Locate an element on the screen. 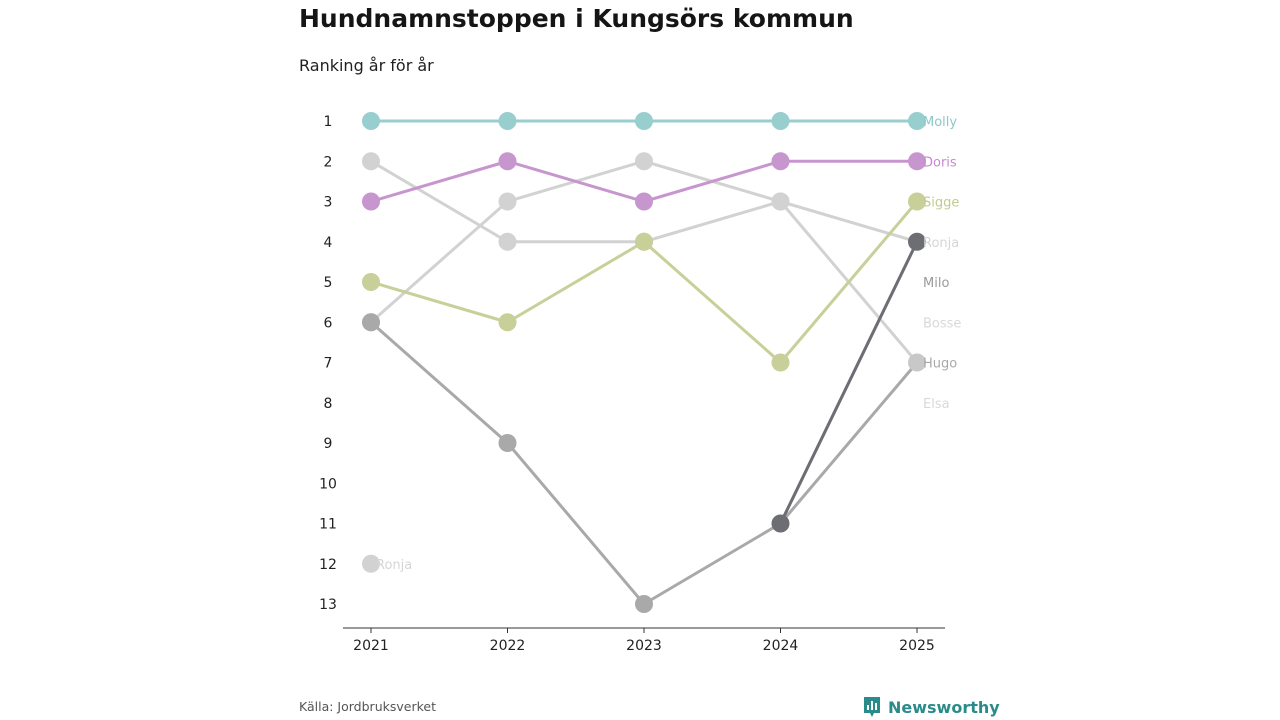 This screenshot has width=1280, height=720. x-tick-label: 2022 is located at coordinates (508, 646).